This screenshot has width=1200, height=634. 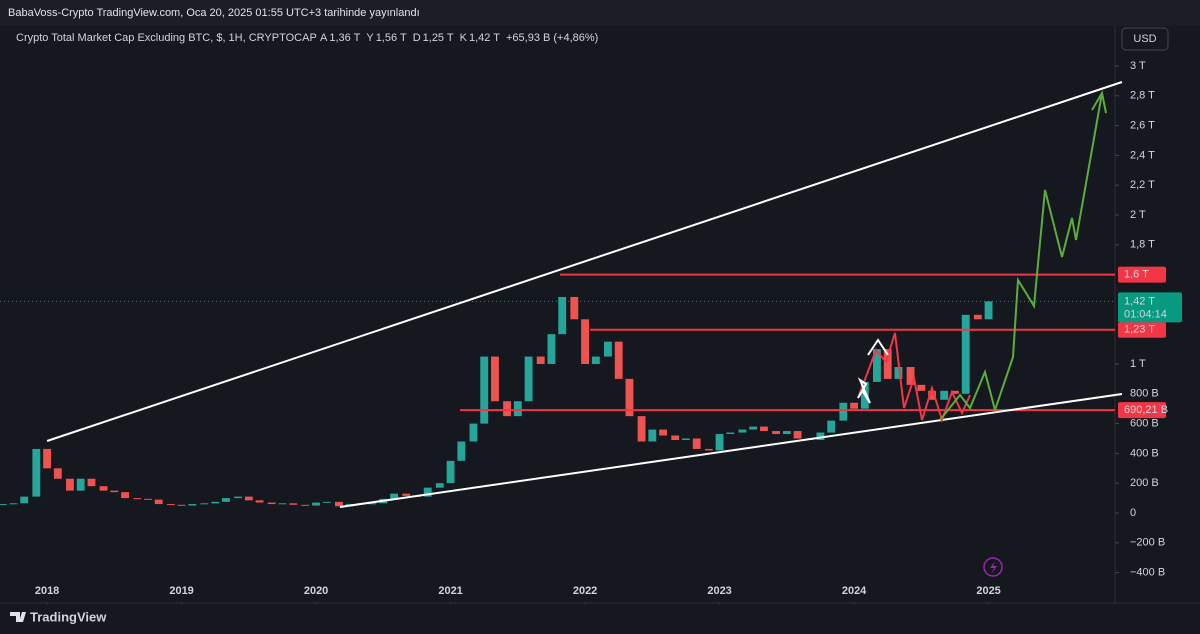 I want to click on y-tick-label: −400 B, so click(x=1147, y=573).